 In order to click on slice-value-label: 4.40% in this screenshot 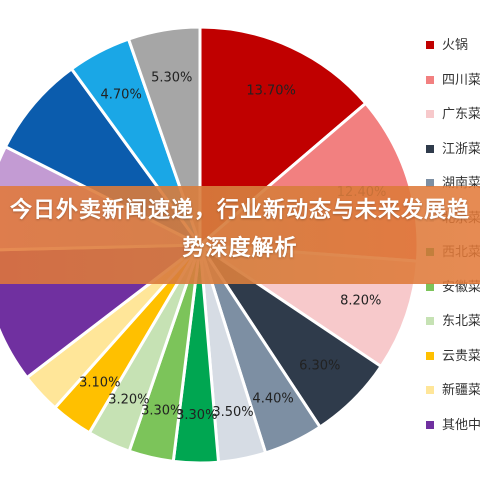, I will do `click(272, 399)`.